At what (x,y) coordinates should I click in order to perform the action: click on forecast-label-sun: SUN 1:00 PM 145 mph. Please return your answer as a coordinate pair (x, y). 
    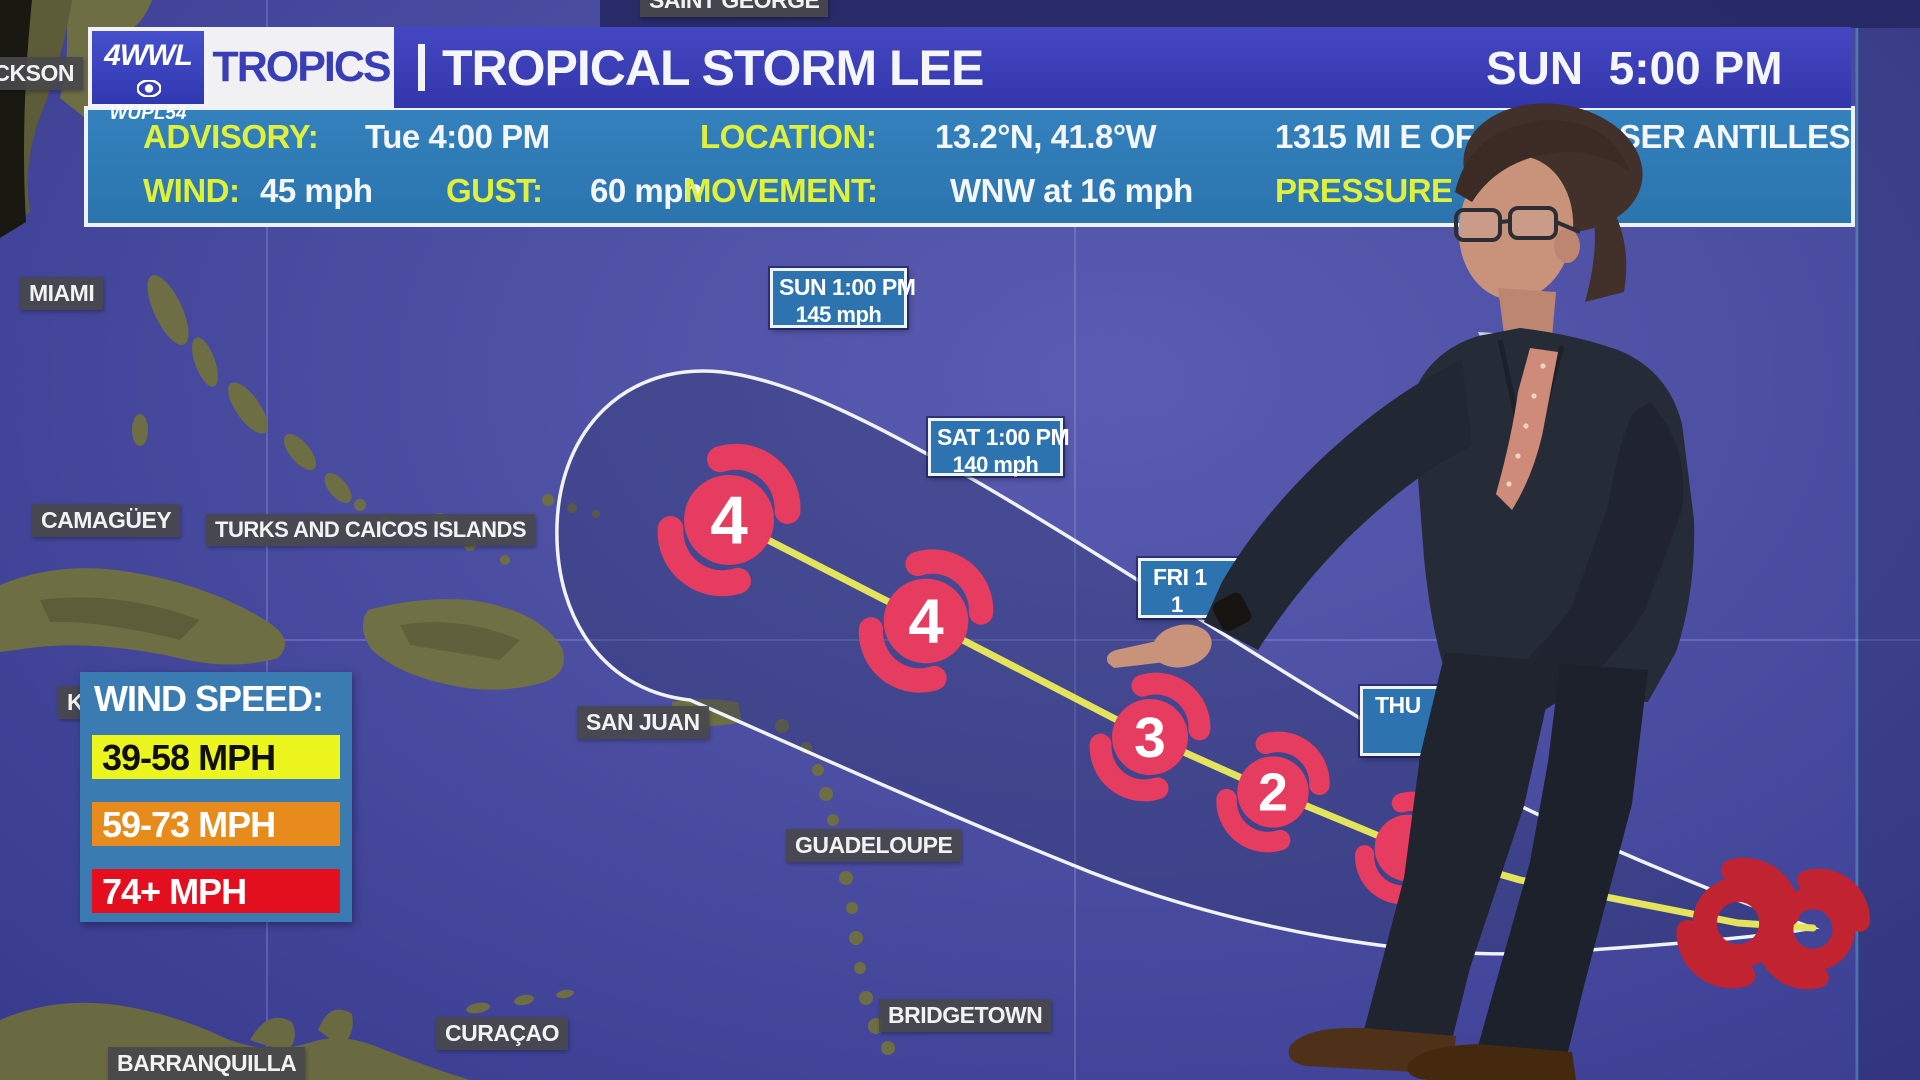
    Looking at the image, I should click on (843, 298).